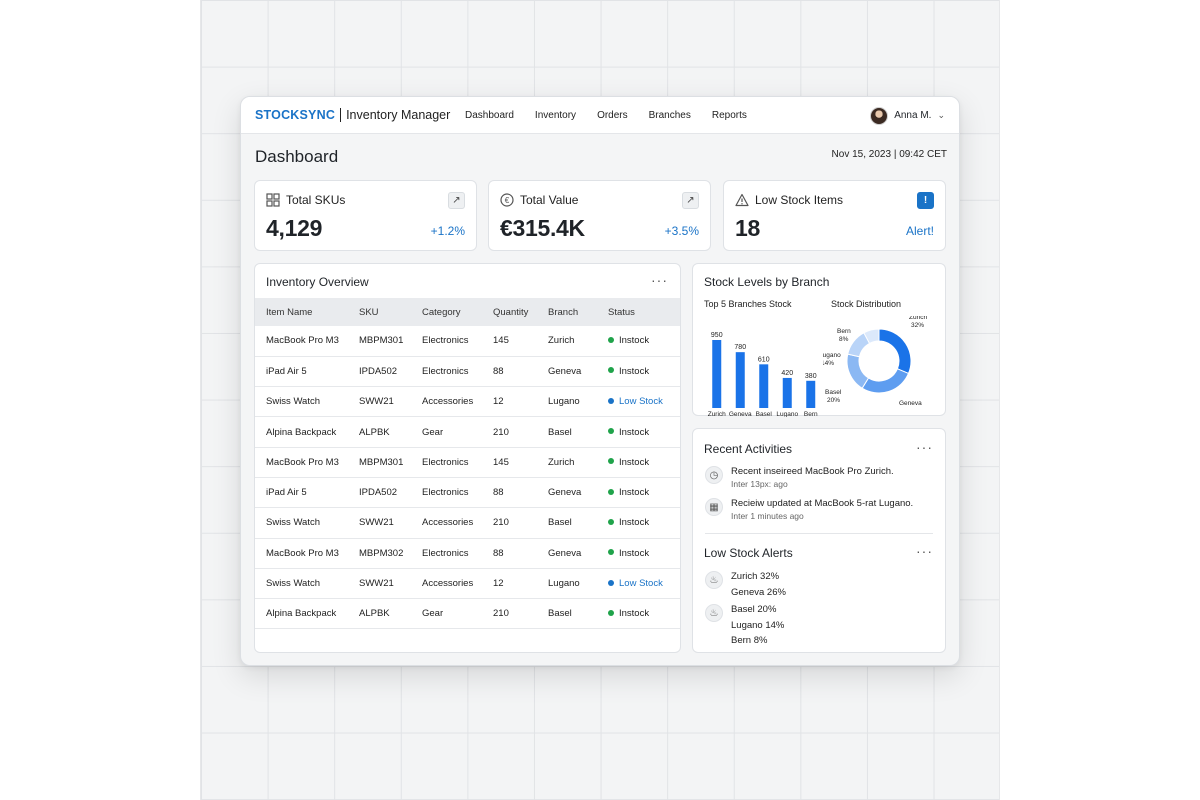 This screenshot has height=800, width=1200. What do you see at coordinates (871, 336) in the screenshot?
I see `donut-slice-bern` at bounding box center [871, 336].